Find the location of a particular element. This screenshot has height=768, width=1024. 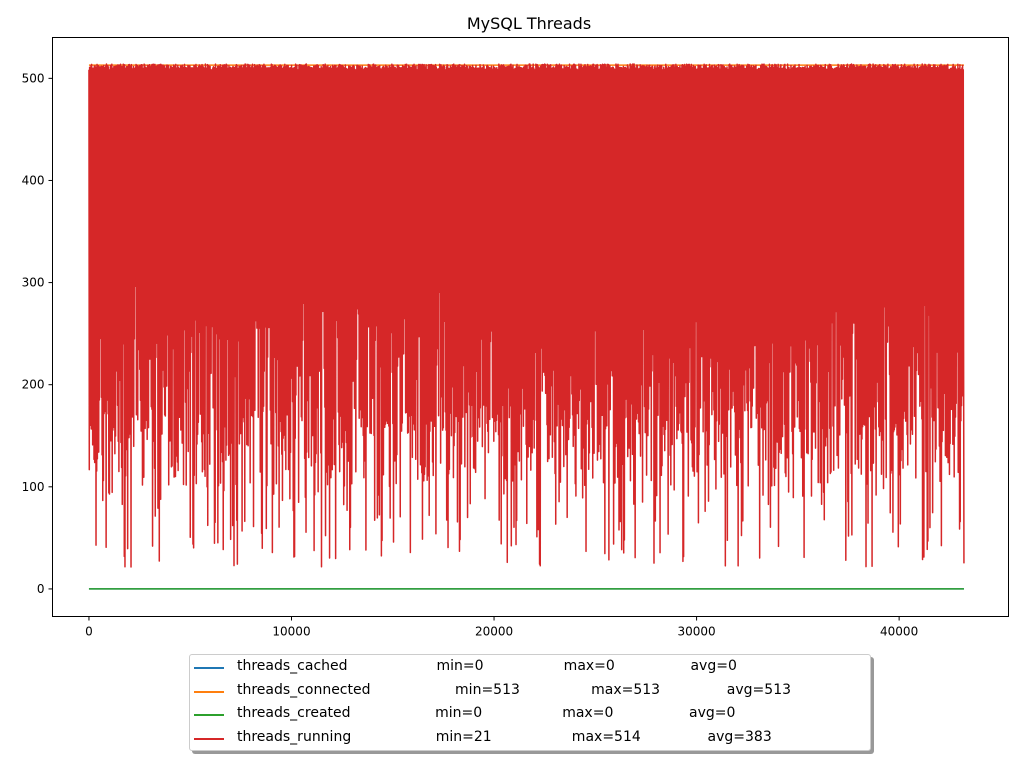

y-tick-label: 0 is located at coordinates (41, 589).